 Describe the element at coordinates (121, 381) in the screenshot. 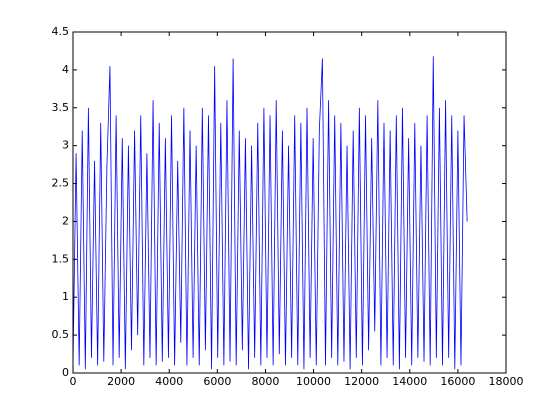

I see `x-tick-label: 2000` at that location.